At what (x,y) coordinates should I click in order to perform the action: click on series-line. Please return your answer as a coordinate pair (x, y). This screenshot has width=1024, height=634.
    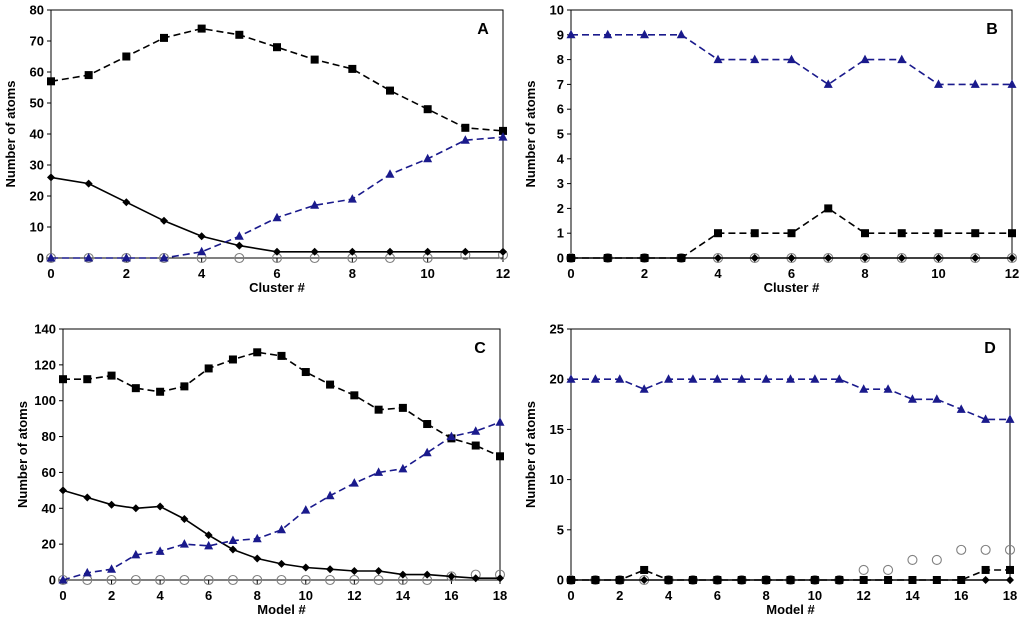
    Looking at the image, I should click on (277, 197).